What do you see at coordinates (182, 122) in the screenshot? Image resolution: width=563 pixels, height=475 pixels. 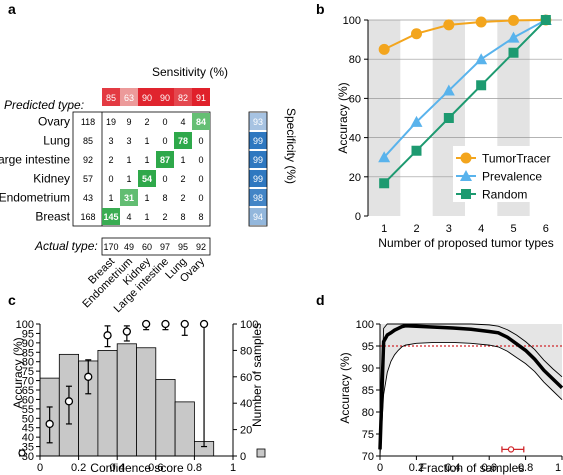 I see `matrix-value: 4` at bounding box center [182, 122].